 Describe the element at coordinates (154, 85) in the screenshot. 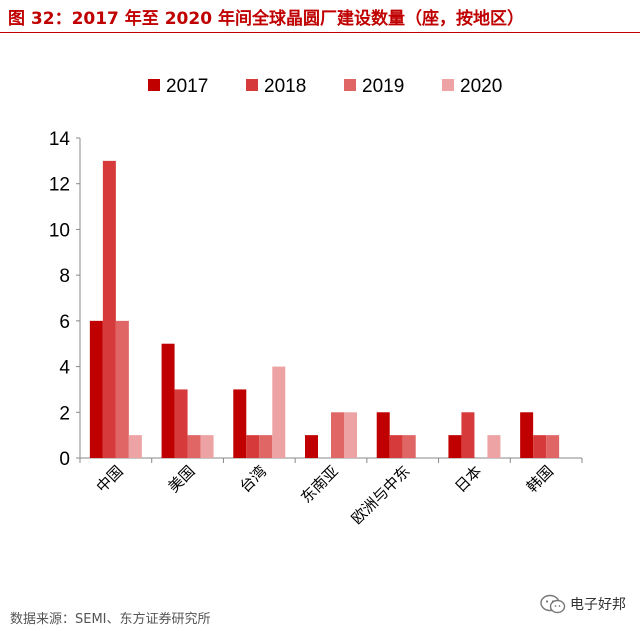

I see `legend-swatch-2017` at that location.